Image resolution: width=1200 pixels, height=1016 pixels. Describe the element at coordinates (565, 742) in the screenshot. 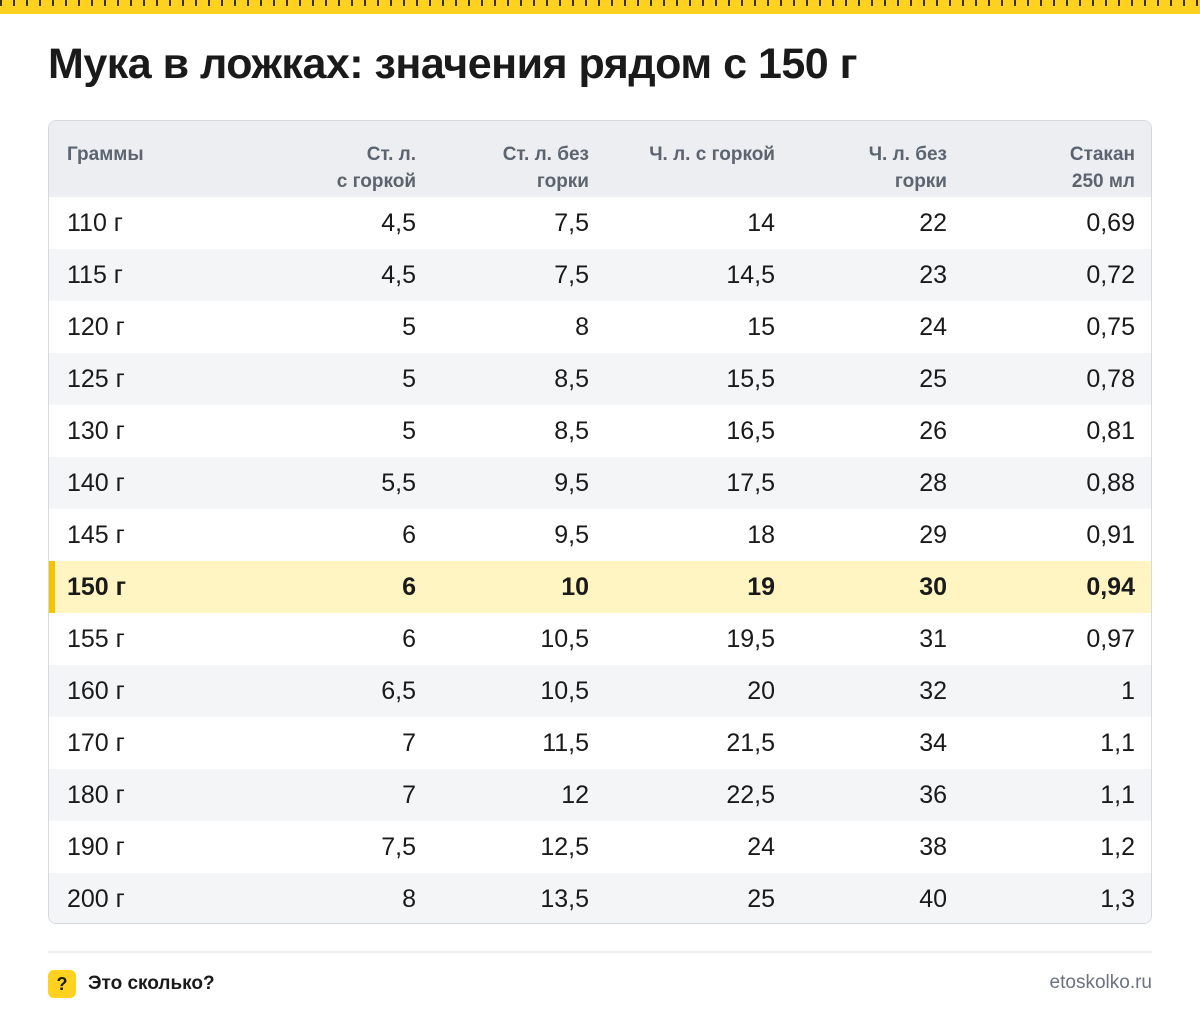

I see `cell-tbsp-level: 11,5` at that location.